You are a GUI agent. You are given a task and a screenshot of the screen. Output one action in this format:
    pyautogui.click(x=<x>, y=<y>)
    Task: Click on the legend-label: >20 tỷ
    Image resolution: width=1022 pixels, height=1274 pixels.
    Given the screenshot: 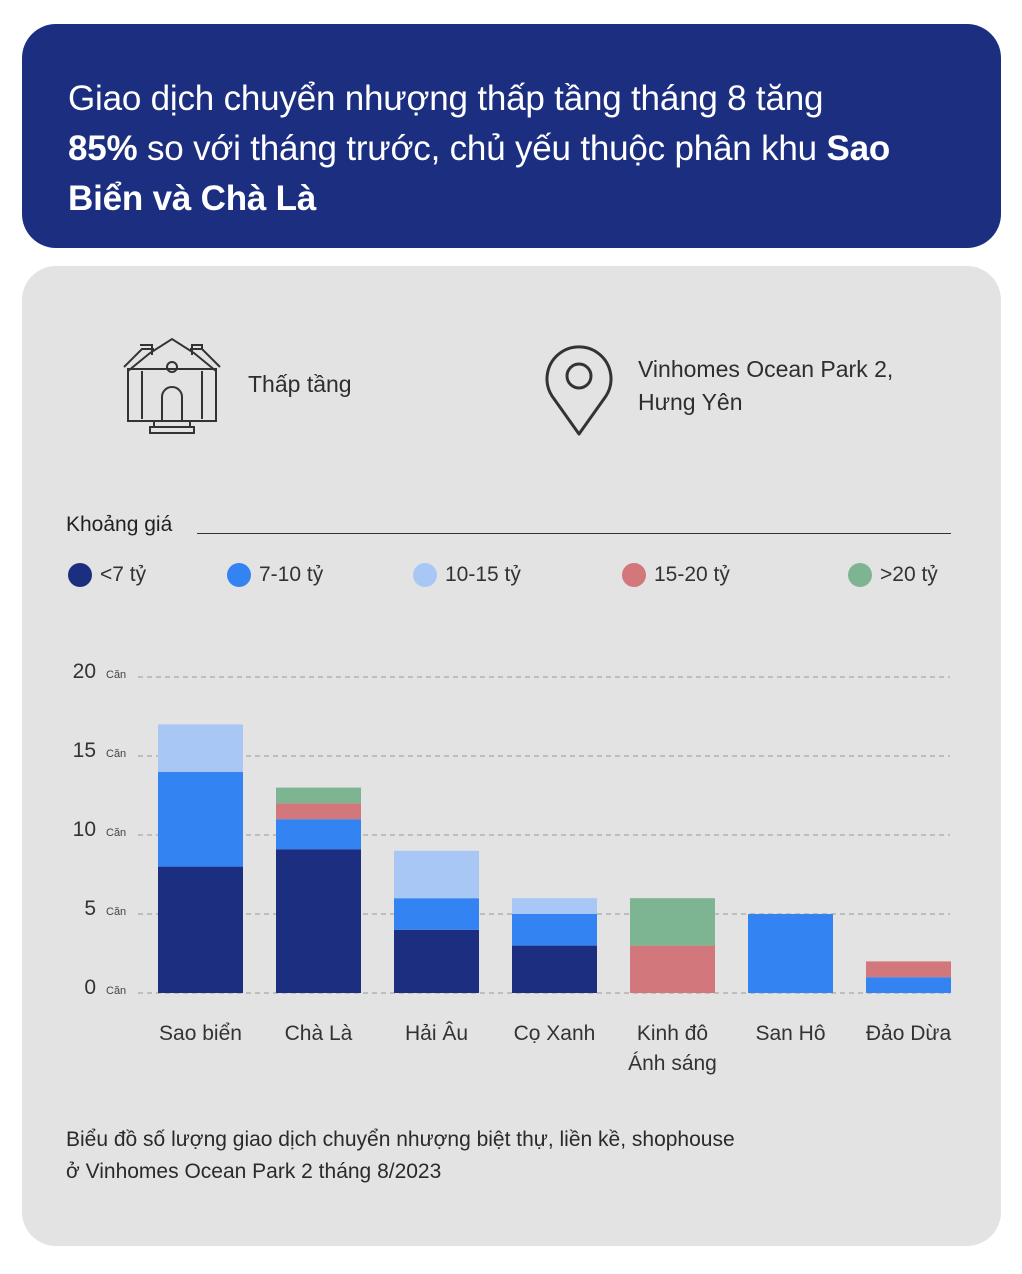 What is the action you would take?
    pyautogui.click(x=909, y=574)
    